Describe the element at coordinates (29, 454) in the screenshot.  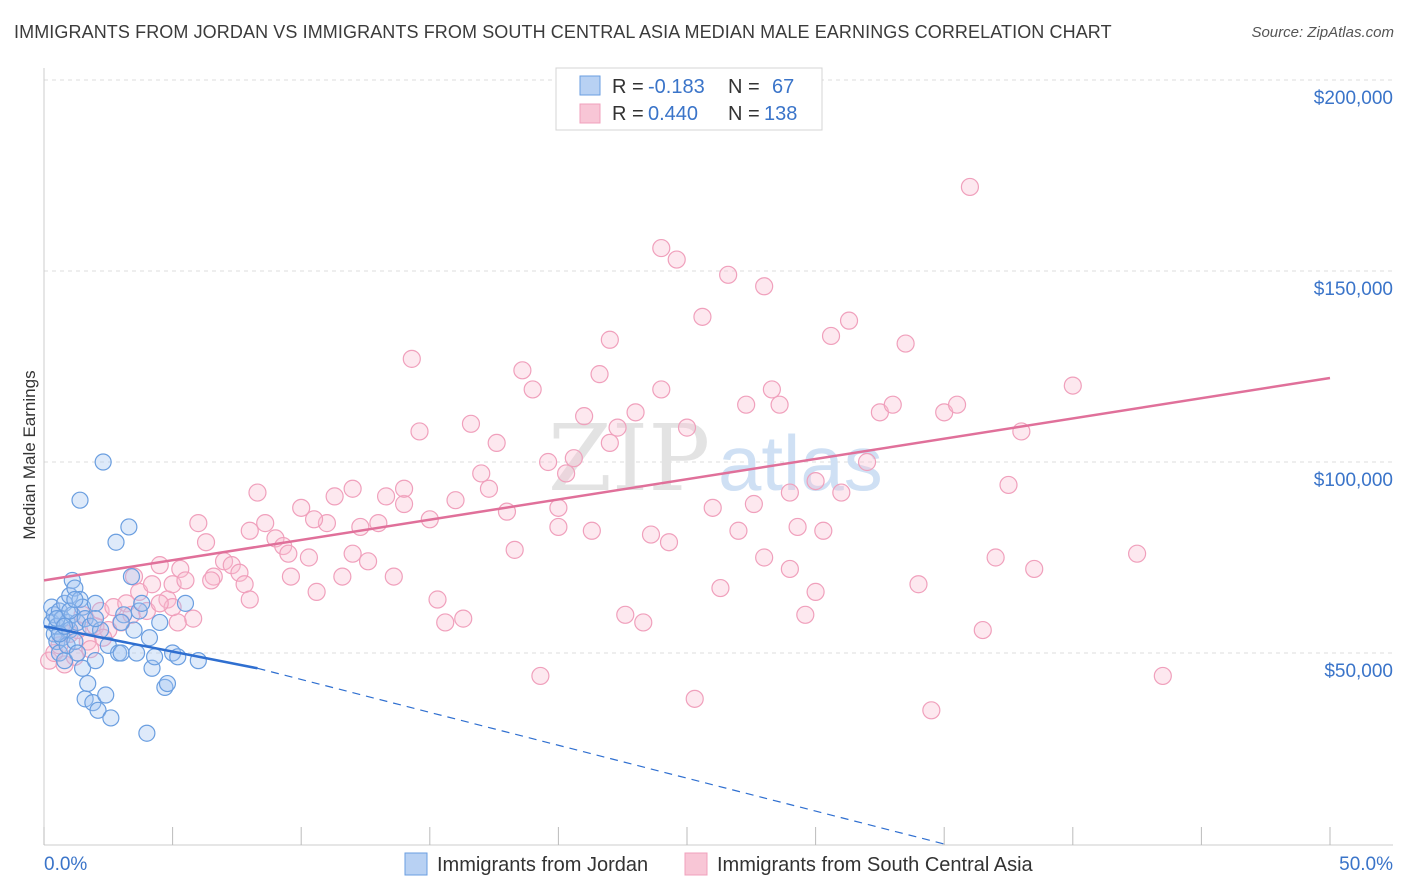
I see `y-axis-label: Median Male Earnings` at that location.